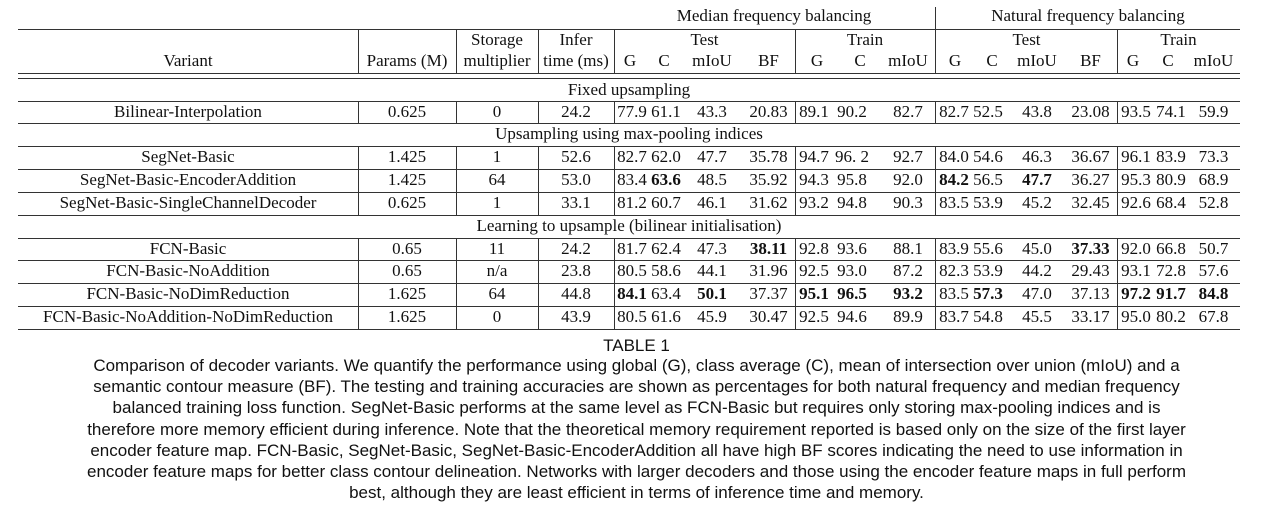 This screenshot has height=522, width=1273. I want to click on cell-mt-bf: 35.92, so click(768, 179).